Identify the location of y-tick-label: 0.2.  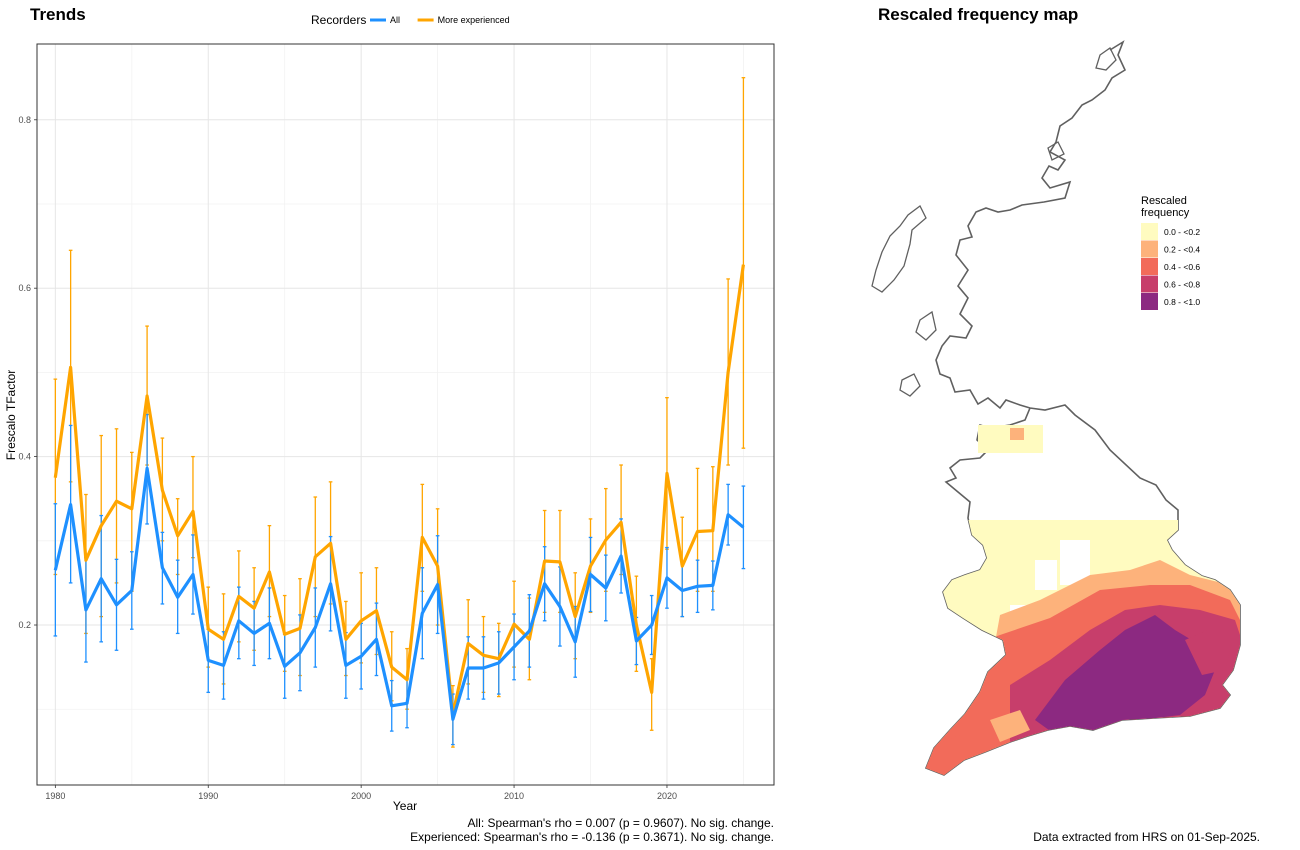
(24, 625).